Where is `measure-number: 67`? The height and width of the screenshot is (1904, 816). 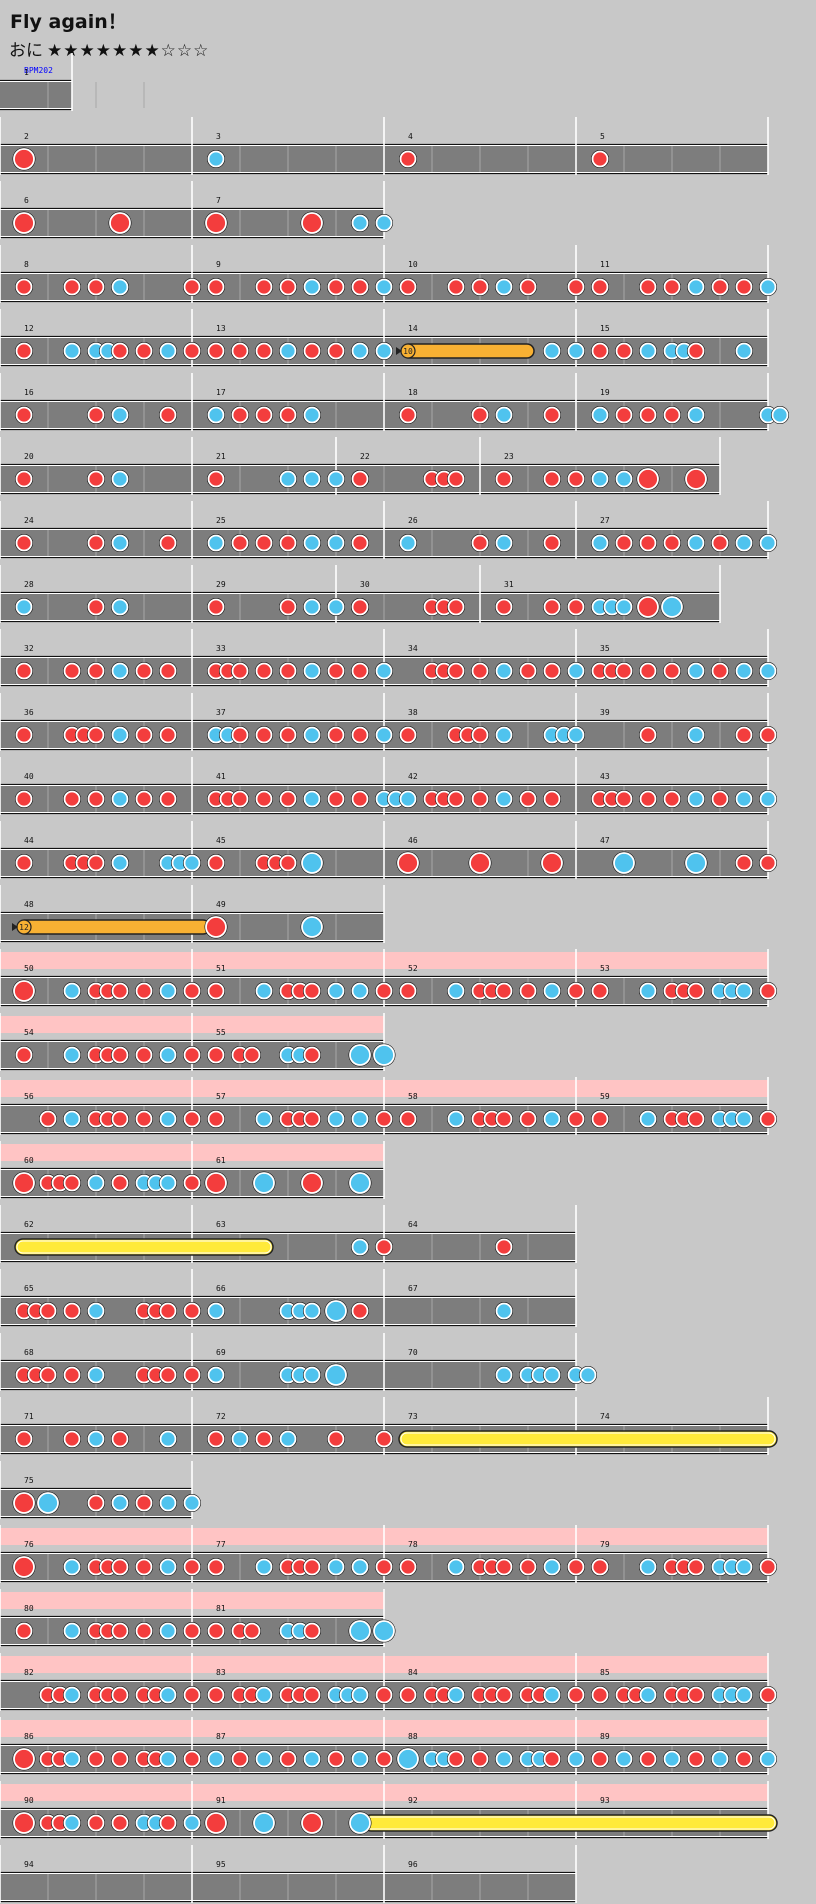
measure-number: 67 is located at coordinates (413, 1288).